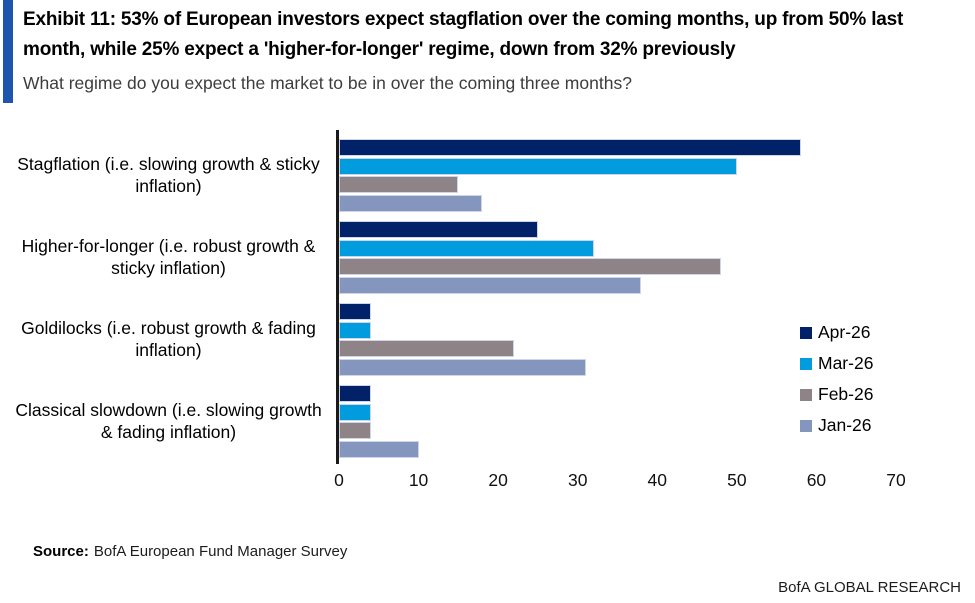  Describe the element at coordinates (355, 412) in the screenshot. I see `bar-mar-26-cat4` at that location.